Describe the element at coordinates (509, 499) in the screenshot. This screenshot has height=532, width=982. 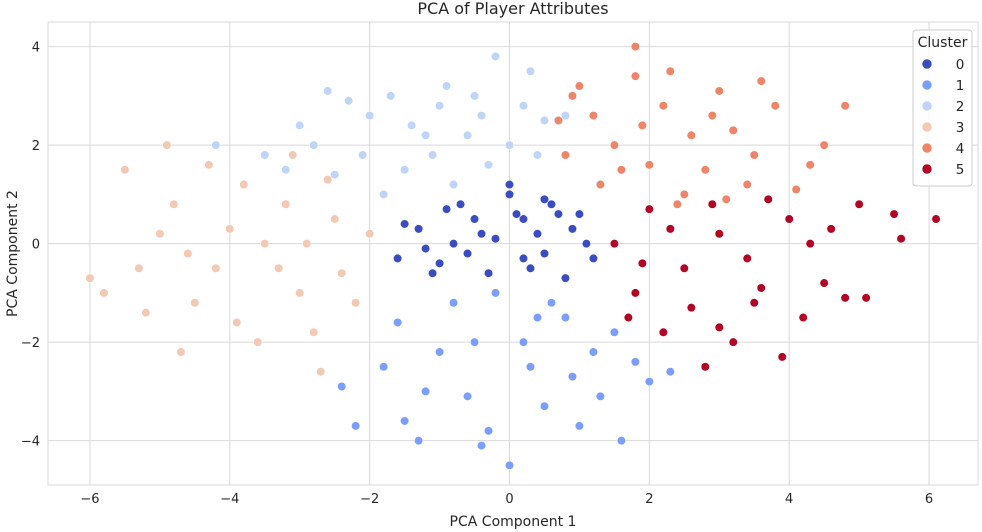
I see `x-tick-label: 0` at that location.